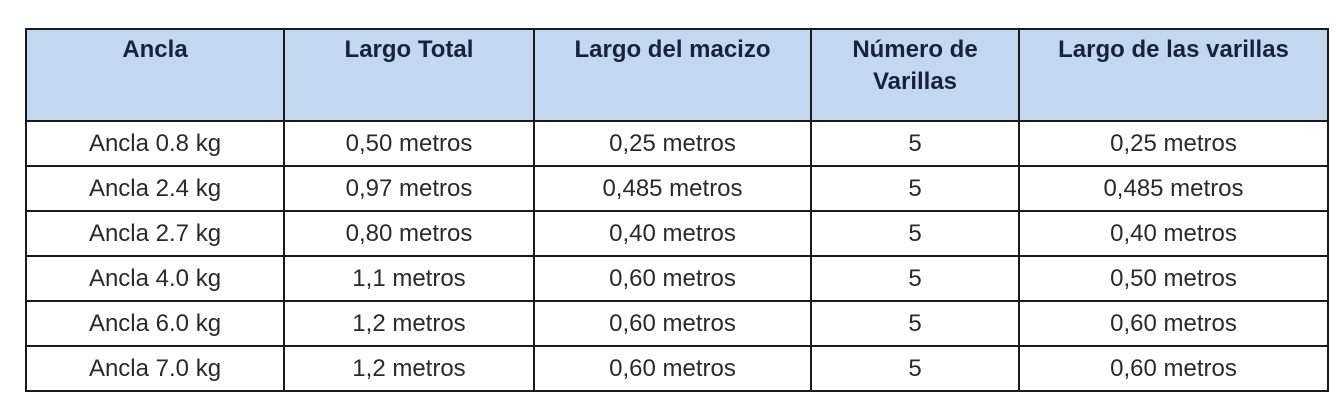 Image resolution: width=1343 pixels, height=420 pixels. What do you see at coordinates (155, 323) in the screenshot?
I see `table-cell: Ancla 6.0 kg` at bounding box center [155, 323].